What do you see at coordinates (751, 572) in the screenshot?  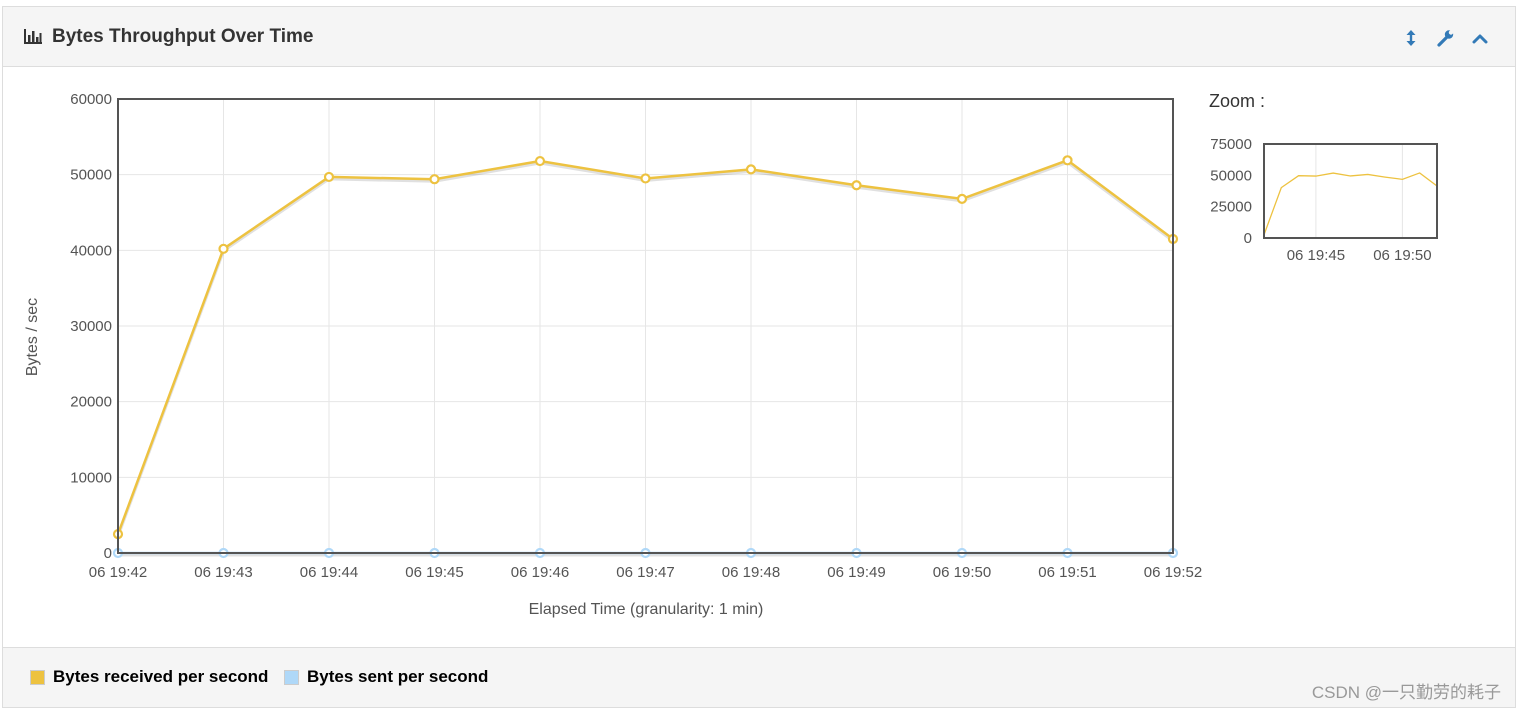 I see `x-tick-label: 06 19:48` at bounding box center [751, 572].